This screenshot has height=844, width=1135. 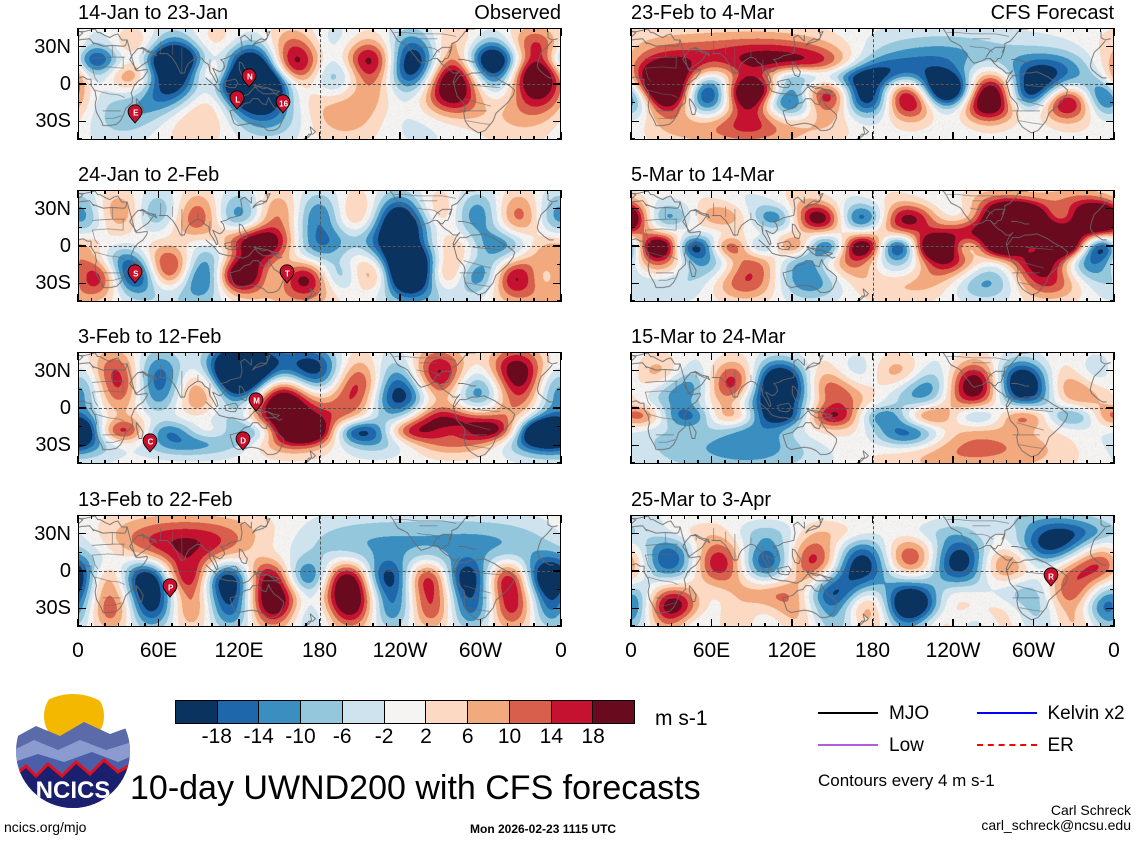 What do you see at coordinates (45, 827) in the screenshot?
I see `site-link: ncics.org/mjo` at bounding box center [45, 827].